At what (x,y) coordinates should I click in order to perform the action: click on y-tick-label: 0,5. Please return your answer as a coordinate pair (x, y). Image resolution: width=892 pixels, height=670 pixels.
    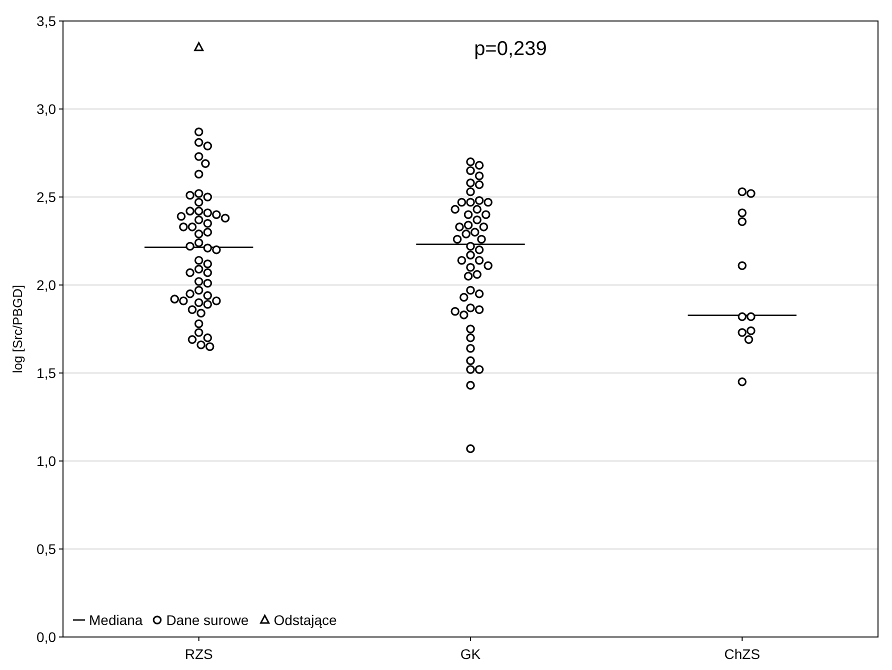
    Looking at the image, I should click on (46, 549).